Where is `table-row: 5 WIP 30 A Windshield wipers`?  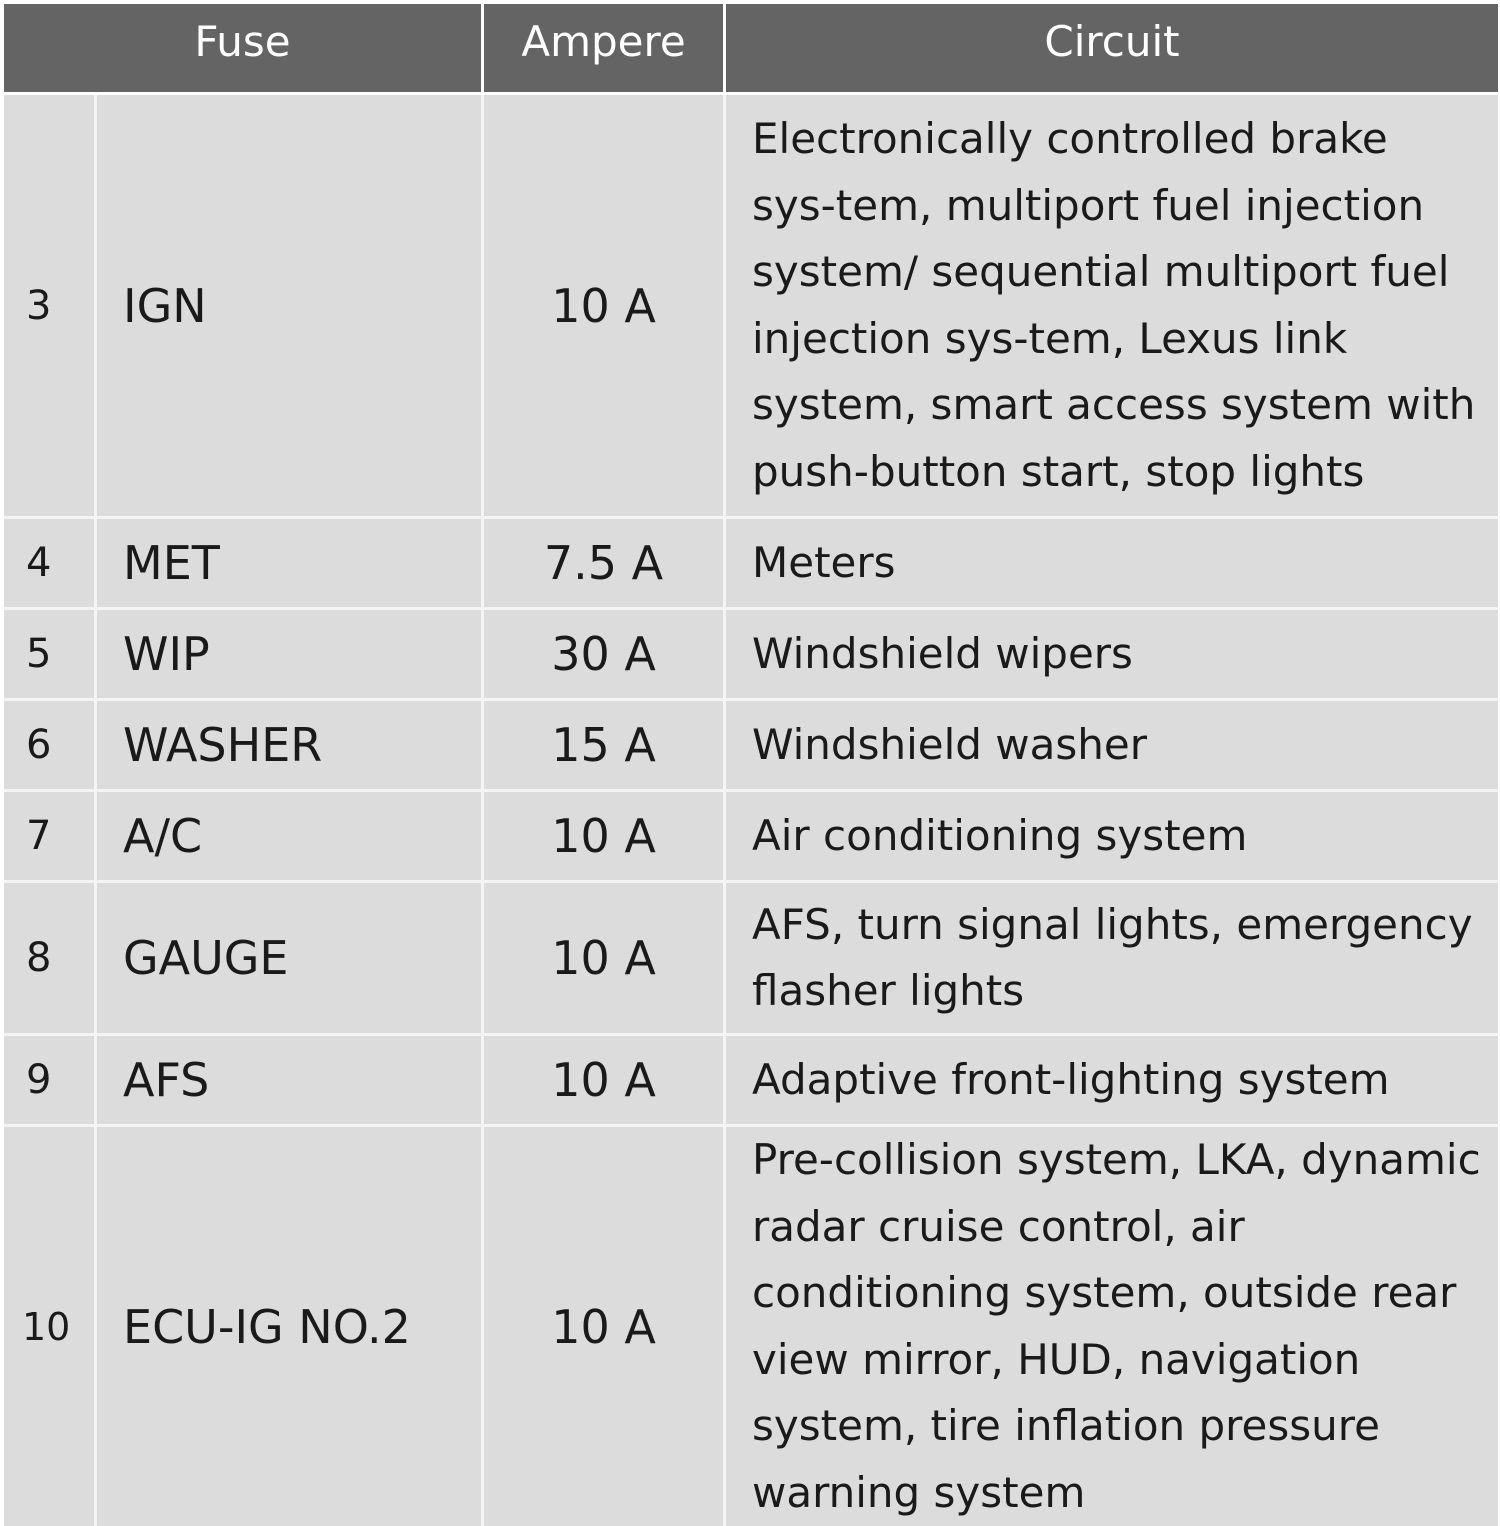
table-row: 5 WIP 30 A Windshield wipers is located at coordinates (751, 655).